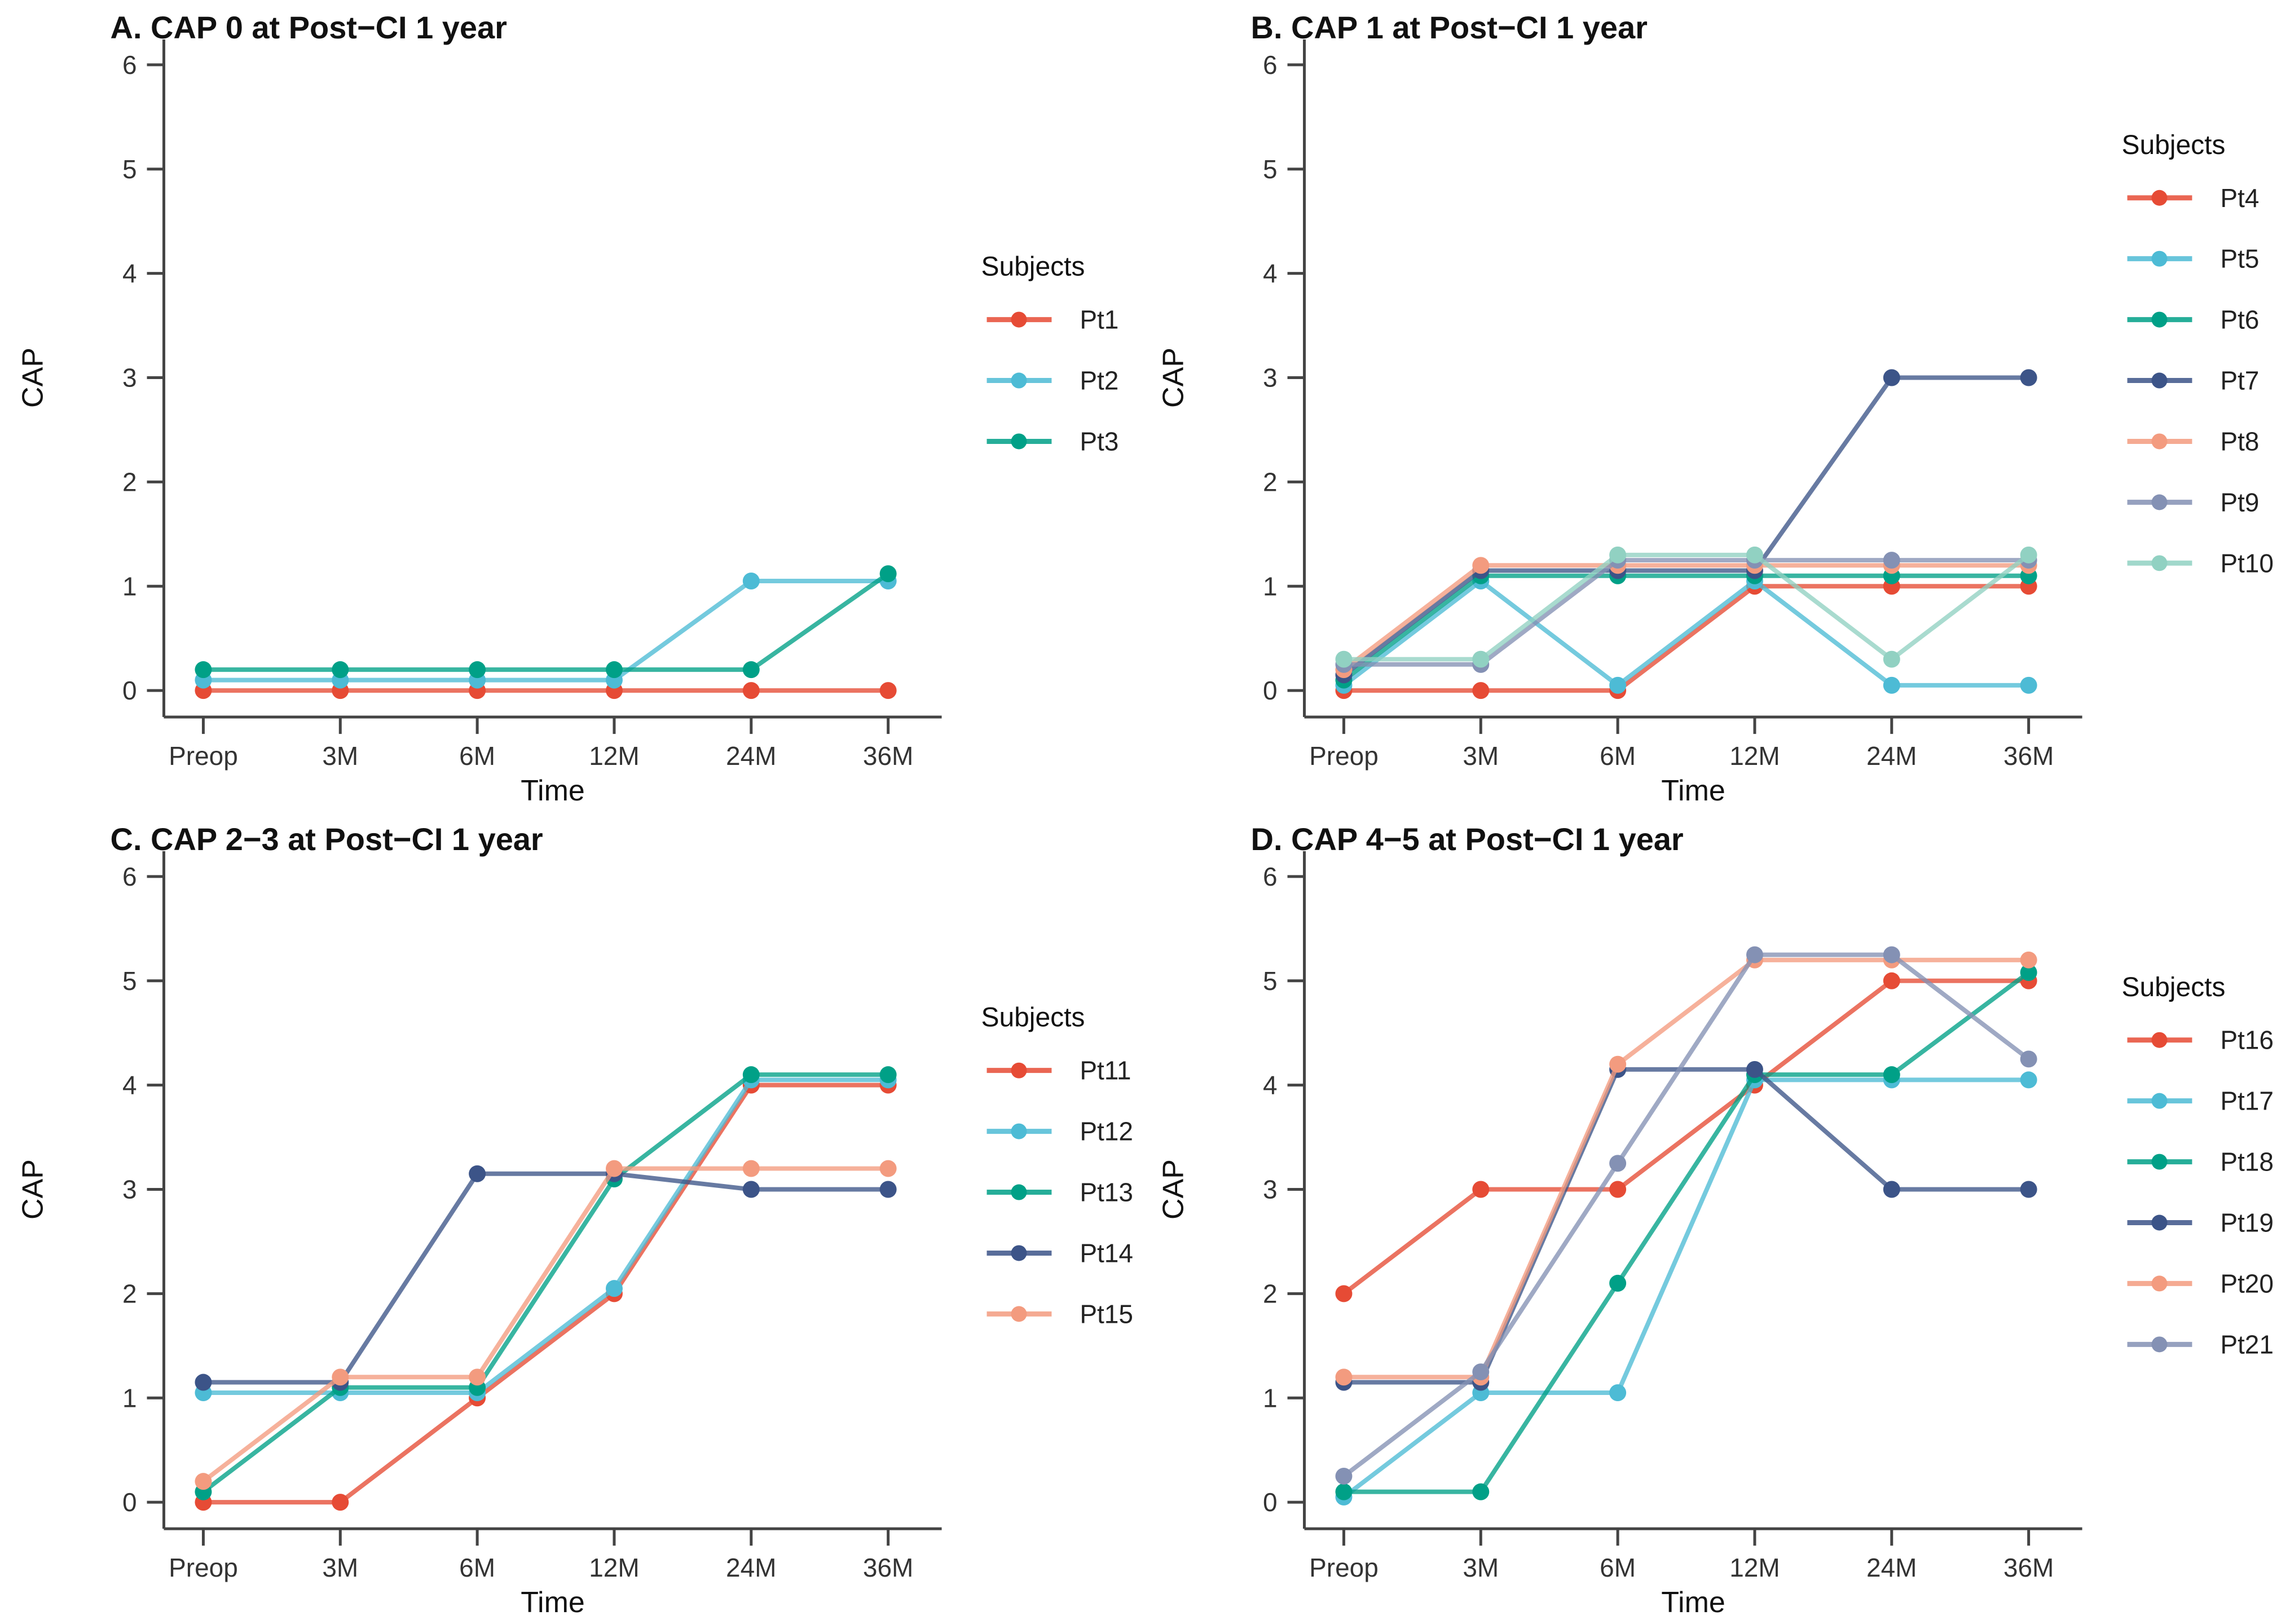 This screenshot has width=2281, height=1624. I want to click on legend-item-label: Pt15, so click(1106, 1314).